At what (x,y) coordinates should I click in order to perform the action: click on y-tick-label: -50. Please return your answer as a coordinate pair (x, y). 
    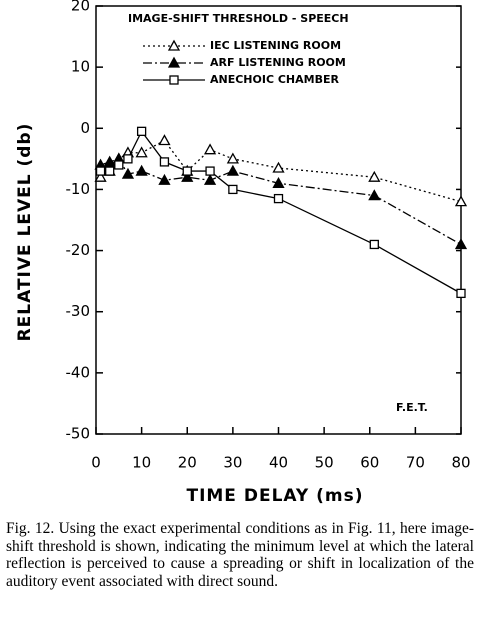
    Looking at the image, I should click on (78, 434).